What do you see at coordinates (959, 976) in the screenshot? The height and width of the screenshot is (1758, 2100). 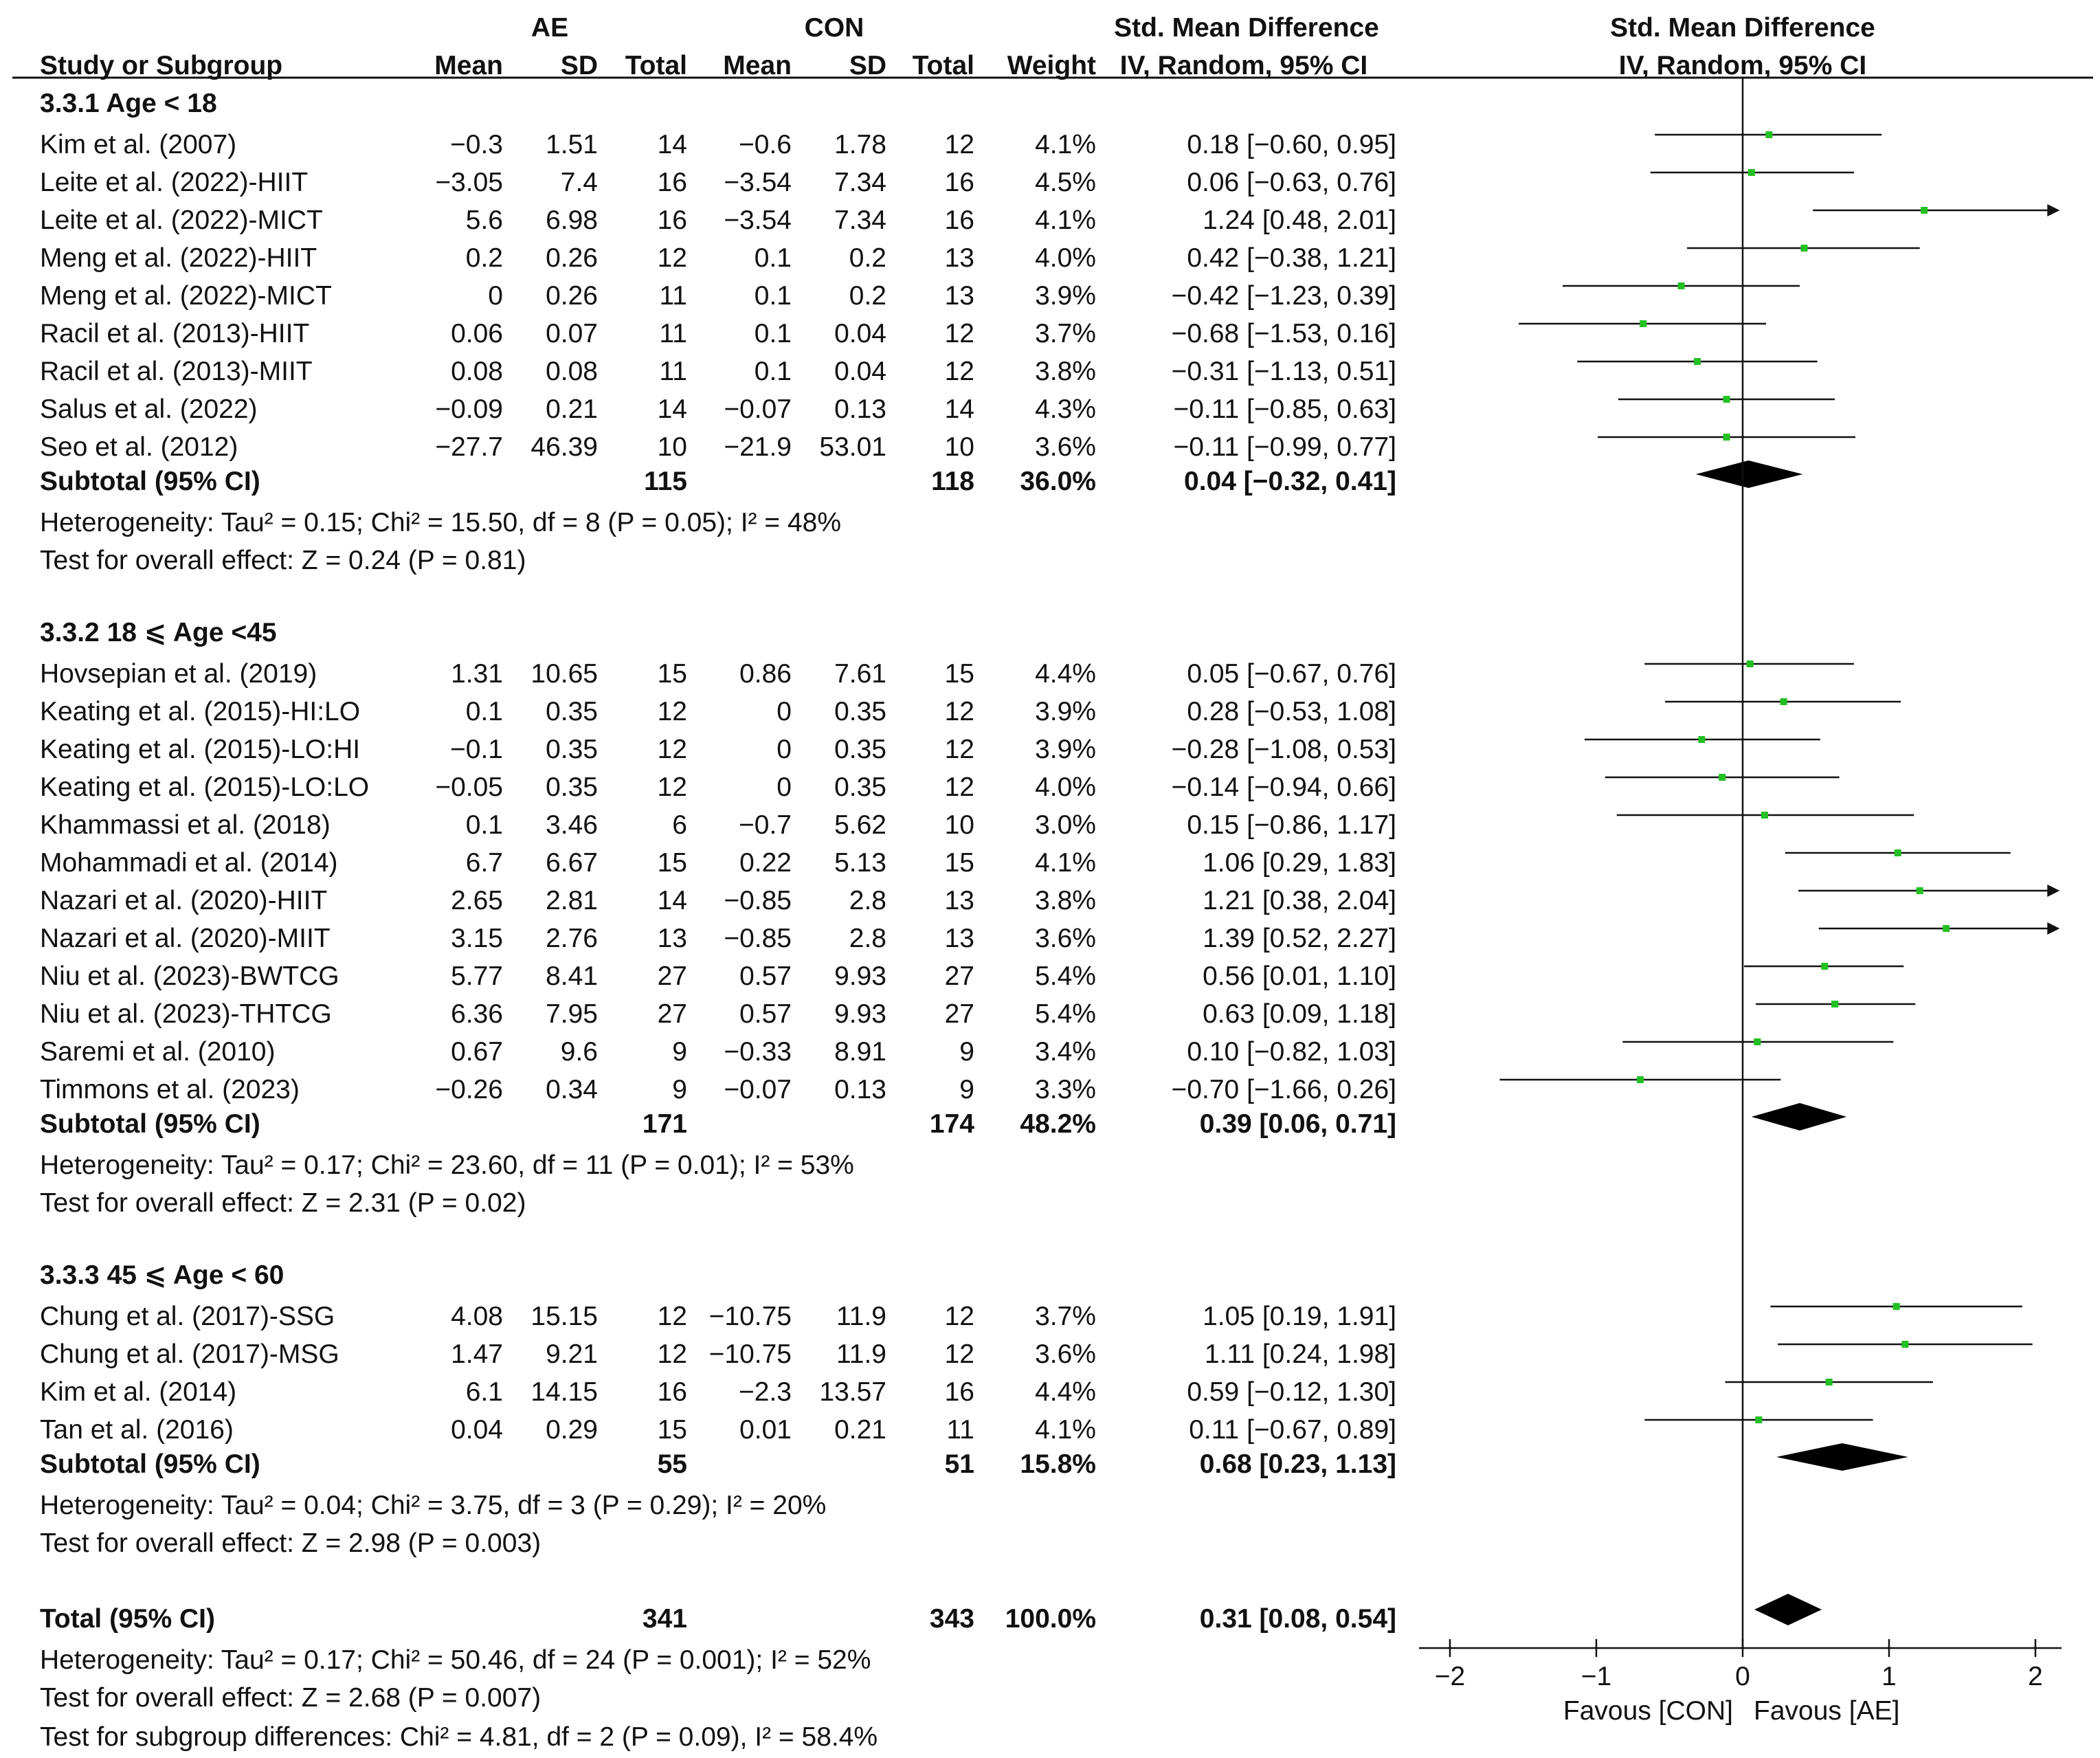 I see `study-con-total: 27` at bounding box center [959, 976].